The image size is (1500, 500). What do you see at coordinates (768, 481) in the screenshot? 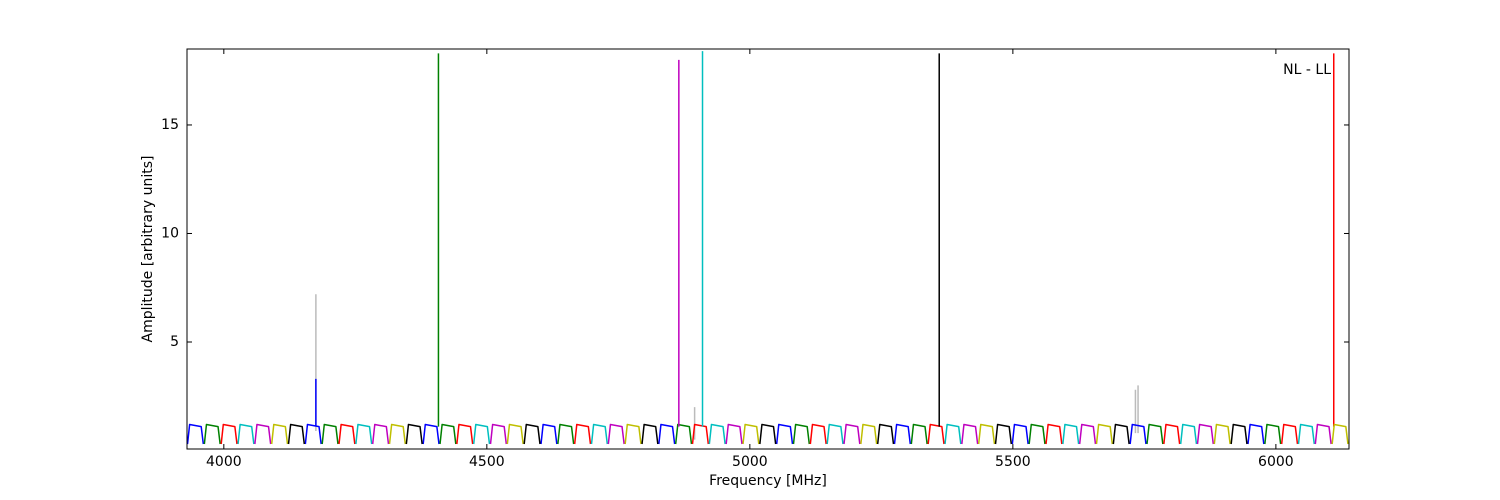
I see `x-axis-label: Frequency [MHz]` at bounding box center [768, 481].